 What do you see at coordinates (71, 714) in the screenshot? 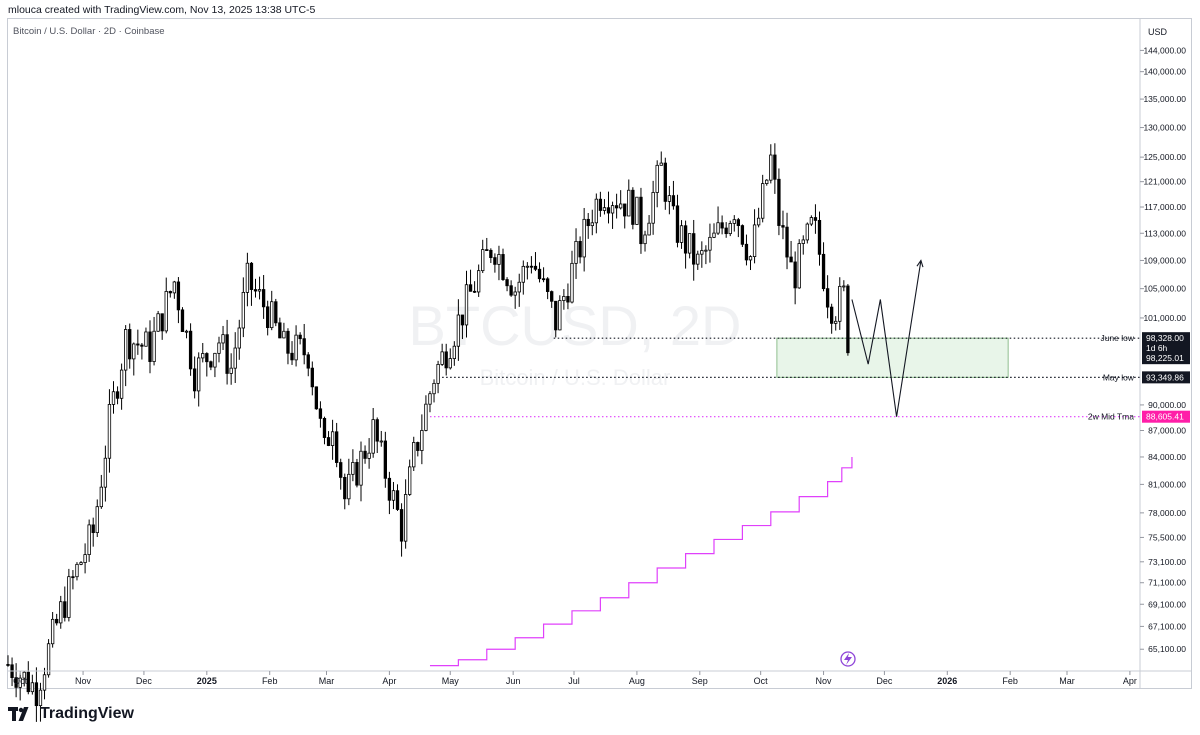
I see `tradingview-logo: TradingView` at bounding box center [71, 714].